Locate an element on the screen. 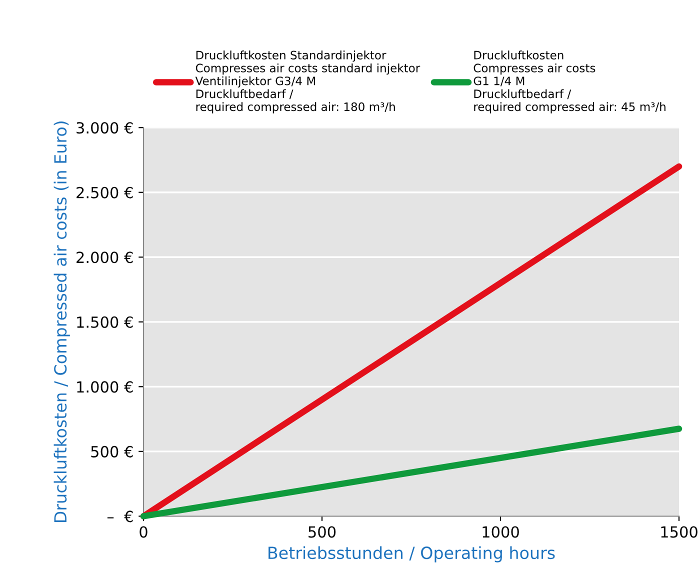 The width and height of the screenshot is (700, 580). x-tick-label: 500 is located at coordinates (322, 532).